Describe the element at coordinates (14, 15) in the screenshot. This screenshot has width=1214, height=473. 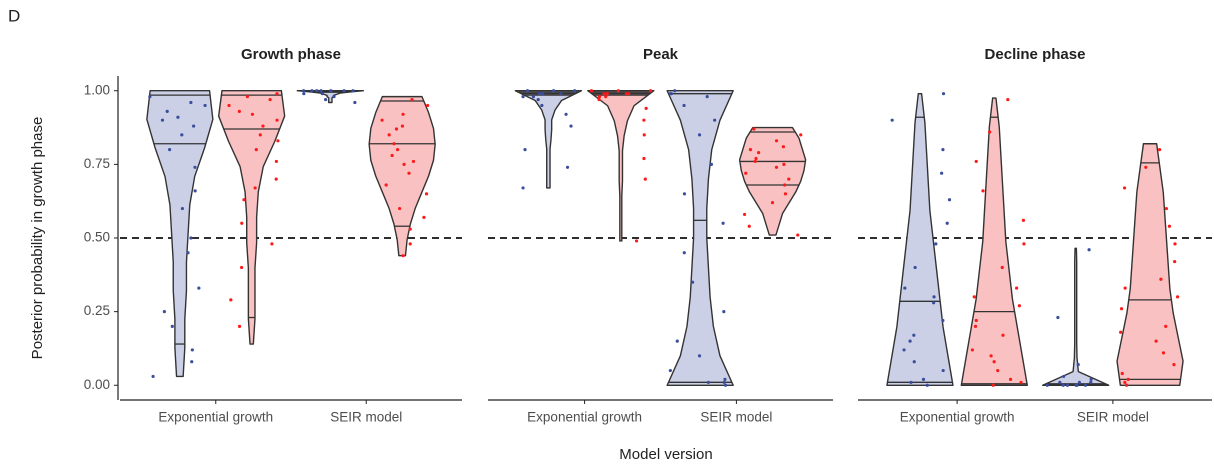
I see `panel-label: D` at that location.